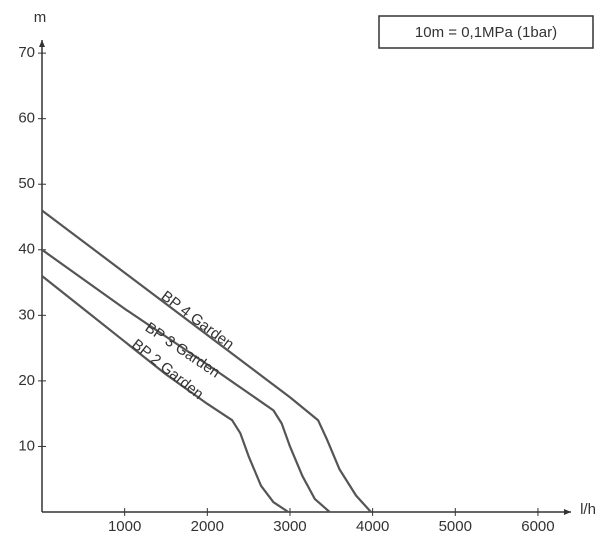 The width and height of the screenshot is (604, 537). What do you see at coordinates (124, 526) in the screenshot?
I see `x-tick-label: 1000` at bounding box center [124, 526].